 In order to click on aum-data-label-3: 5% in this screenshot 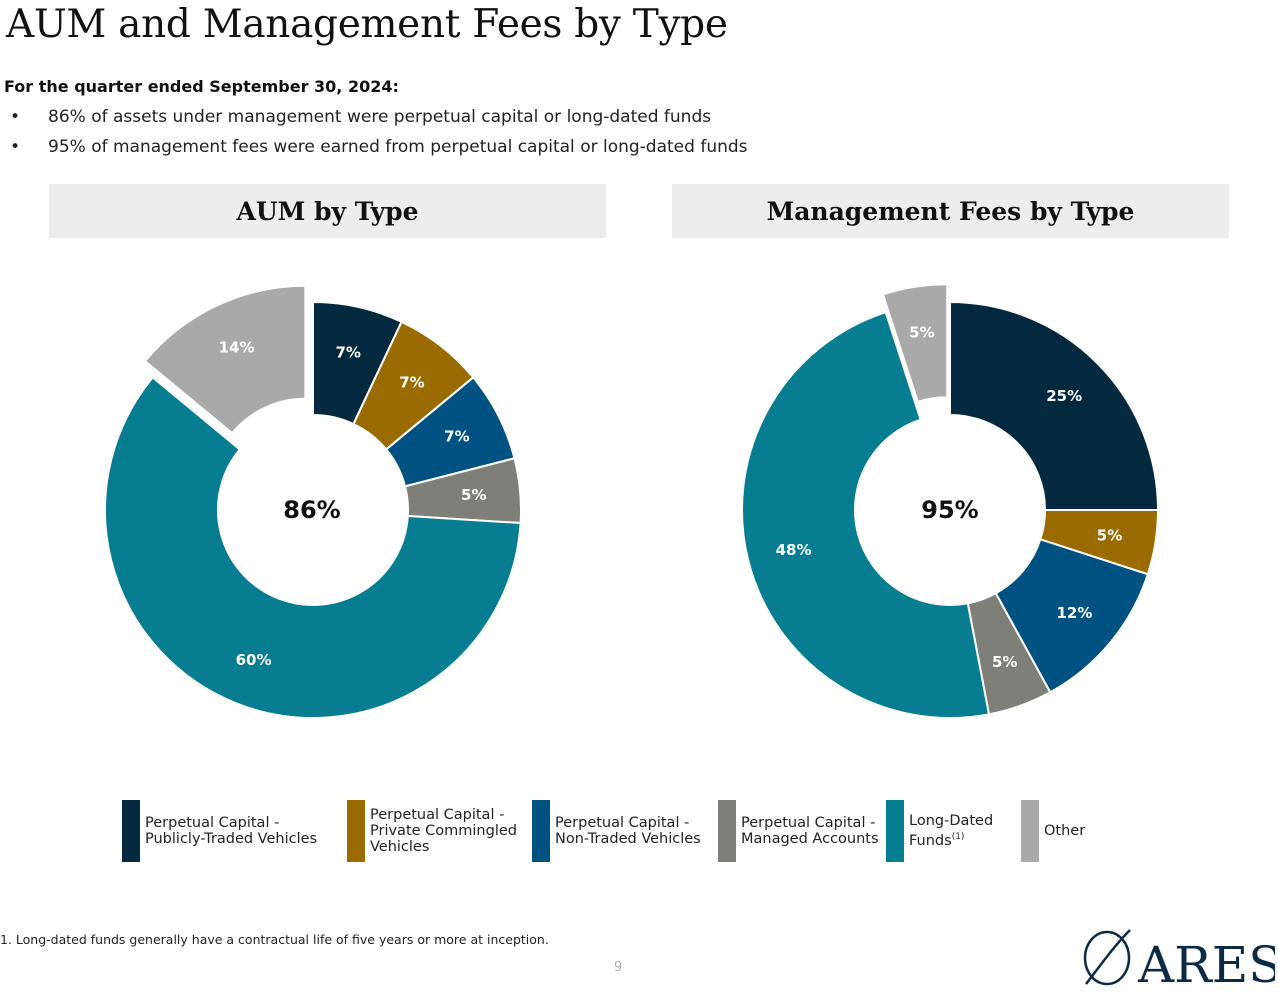, I will do `click(473, 495)`.